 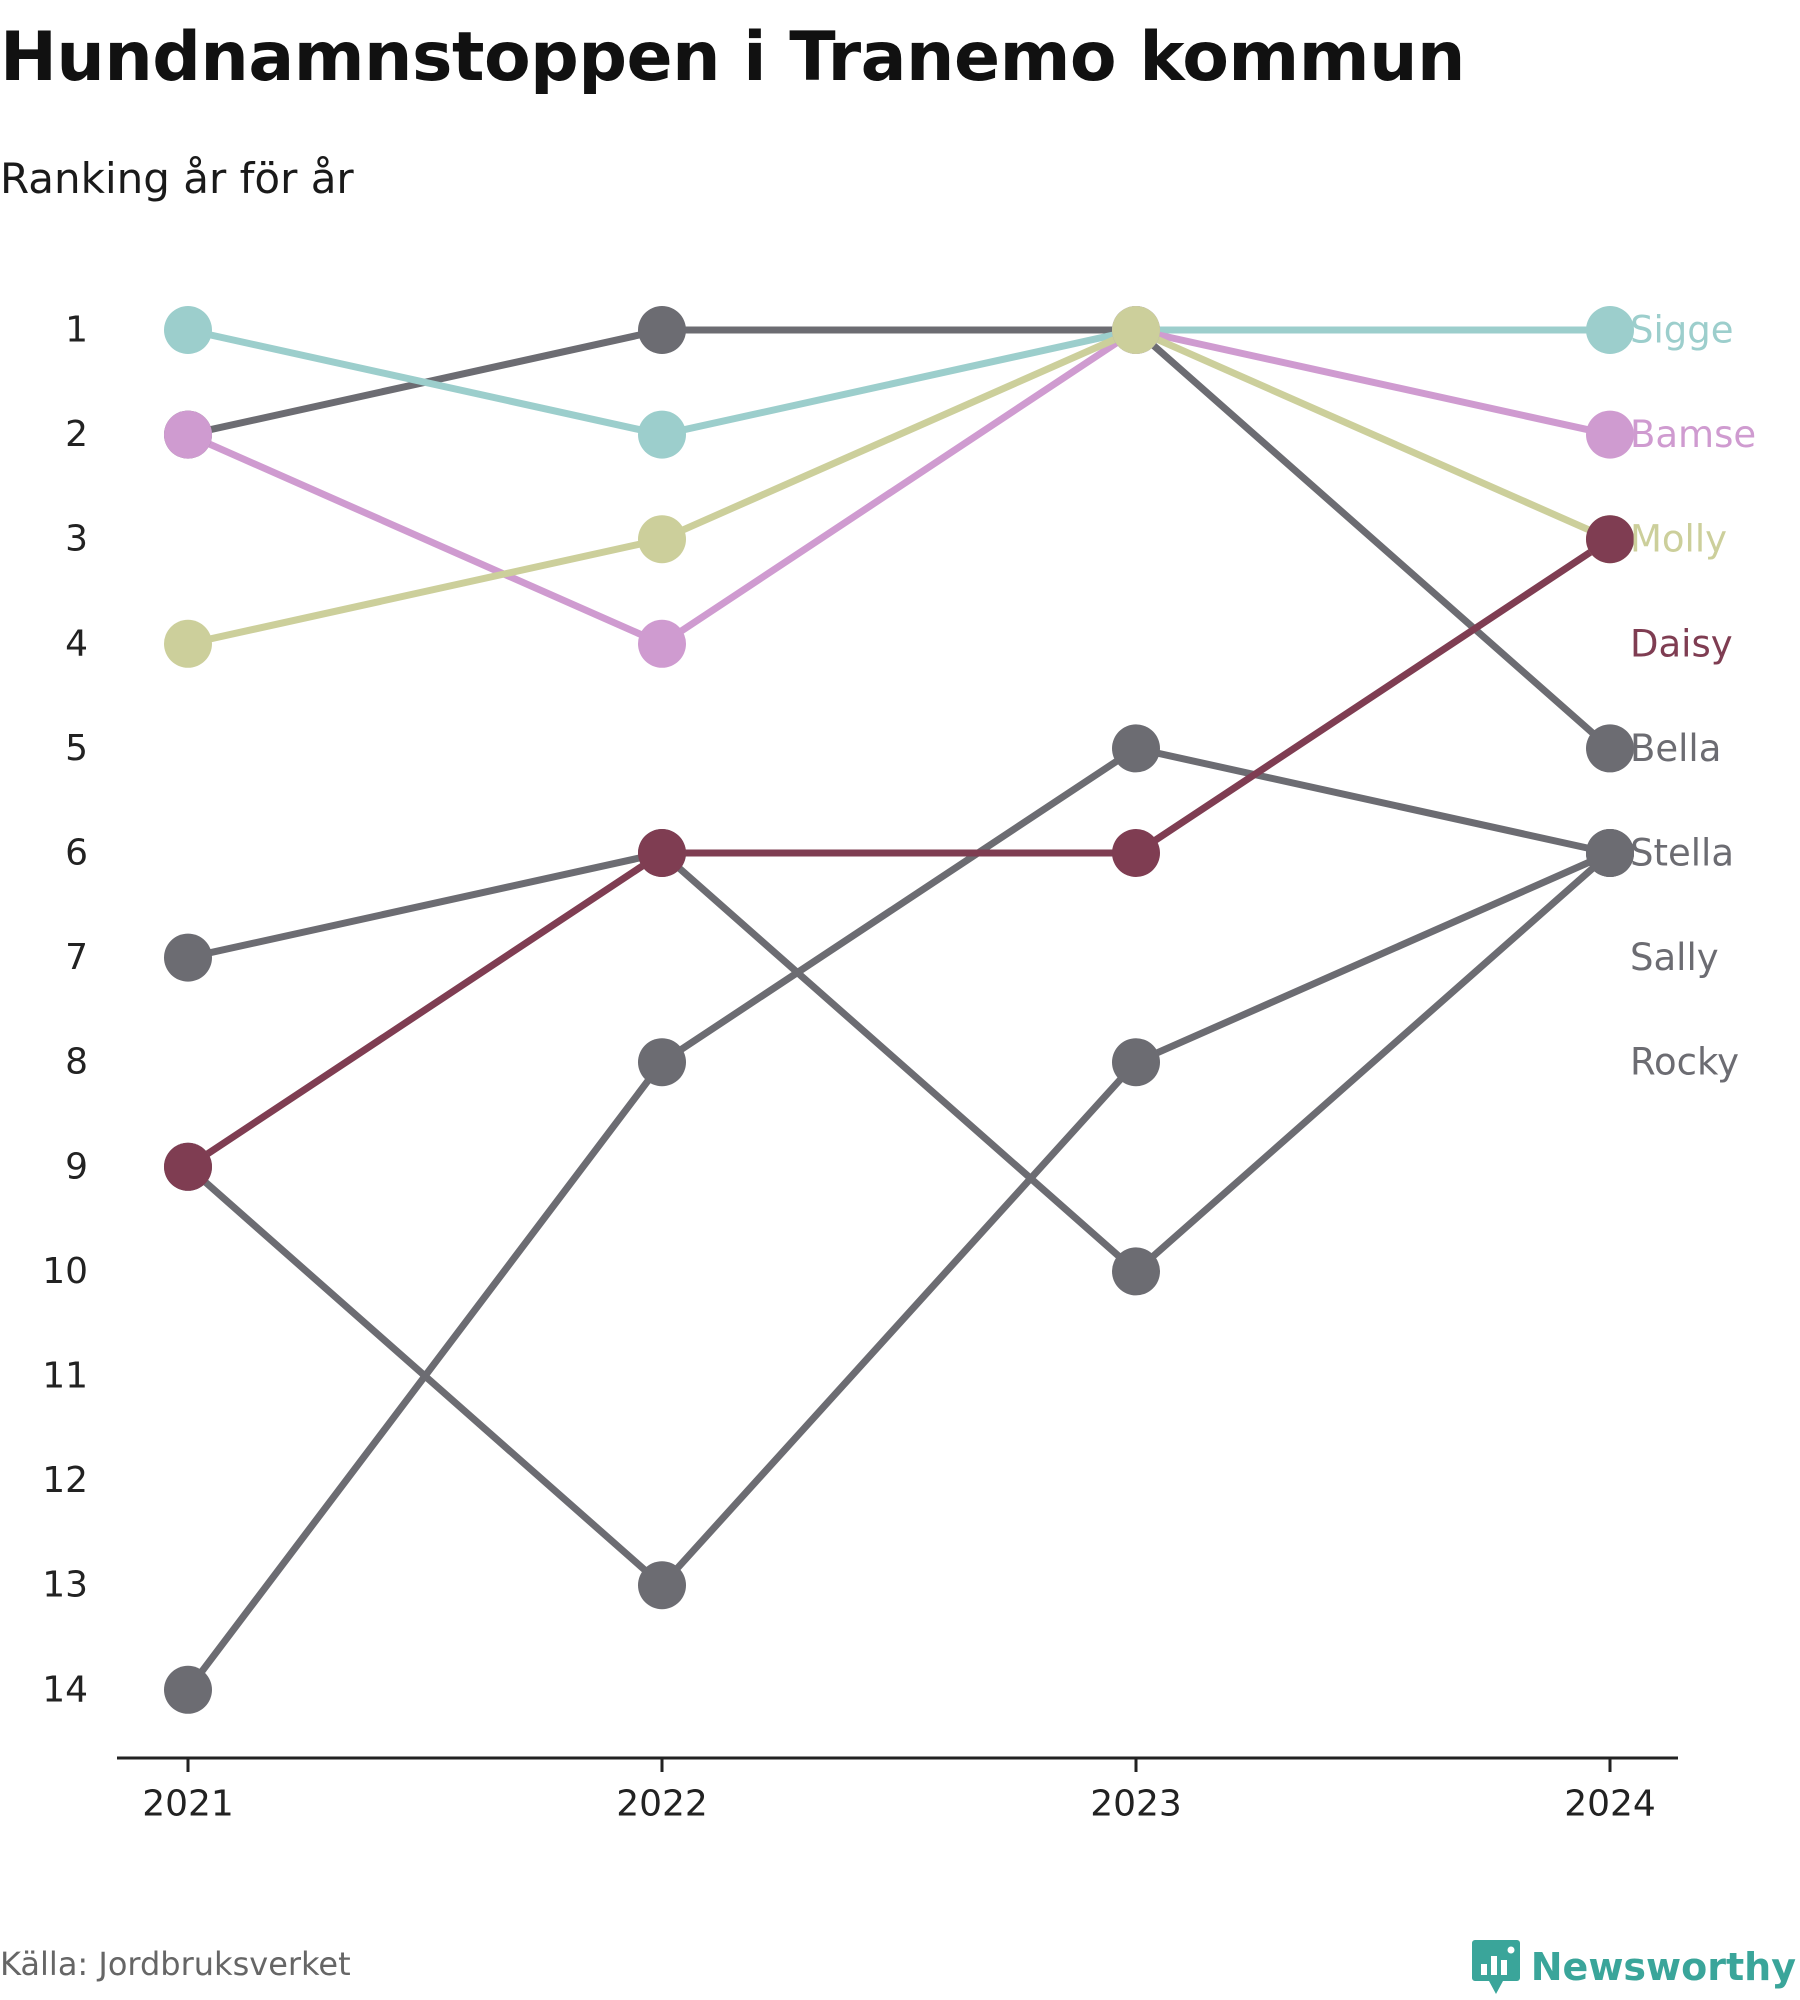 I want to click on source-note: Källa: Jordbruksverket, so click(x=175, y=1964).